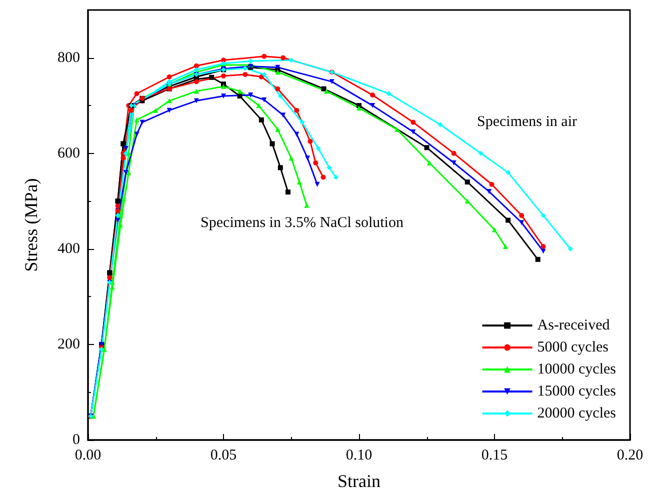 The height and width of the screenshot is (504, 651). I want to click on annotation: Specimens in air, so click(527, 122).